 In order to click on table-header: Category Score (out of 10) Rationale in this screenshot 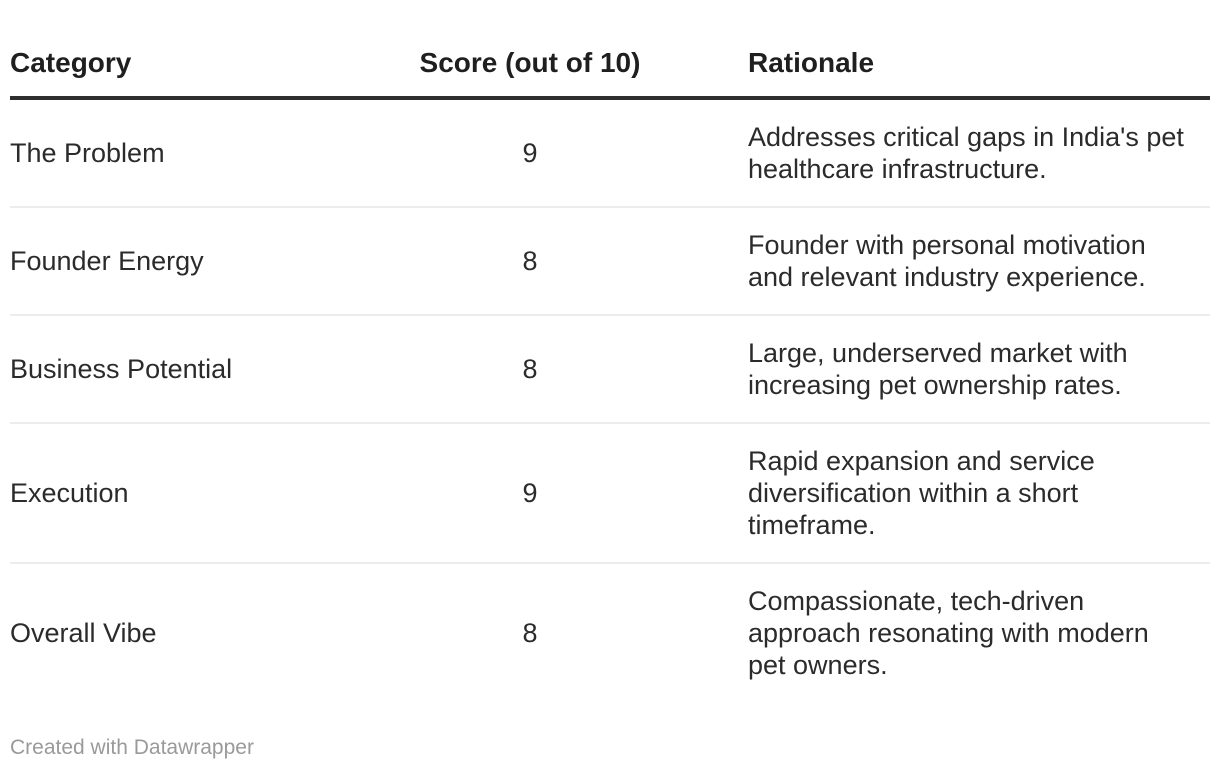, I will do `click(610, 50)`.